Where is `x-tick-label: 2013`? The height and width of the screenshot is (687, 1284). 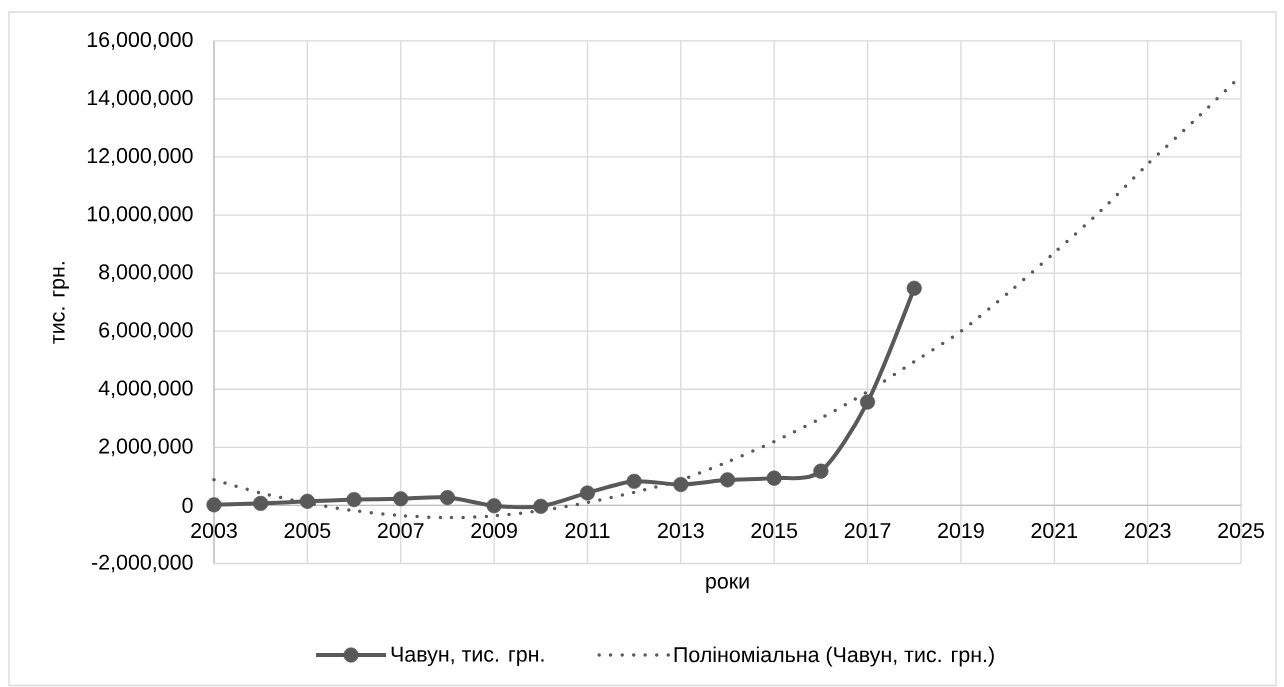
x-tick-label: 2013 is located at coordinates (681, 530).